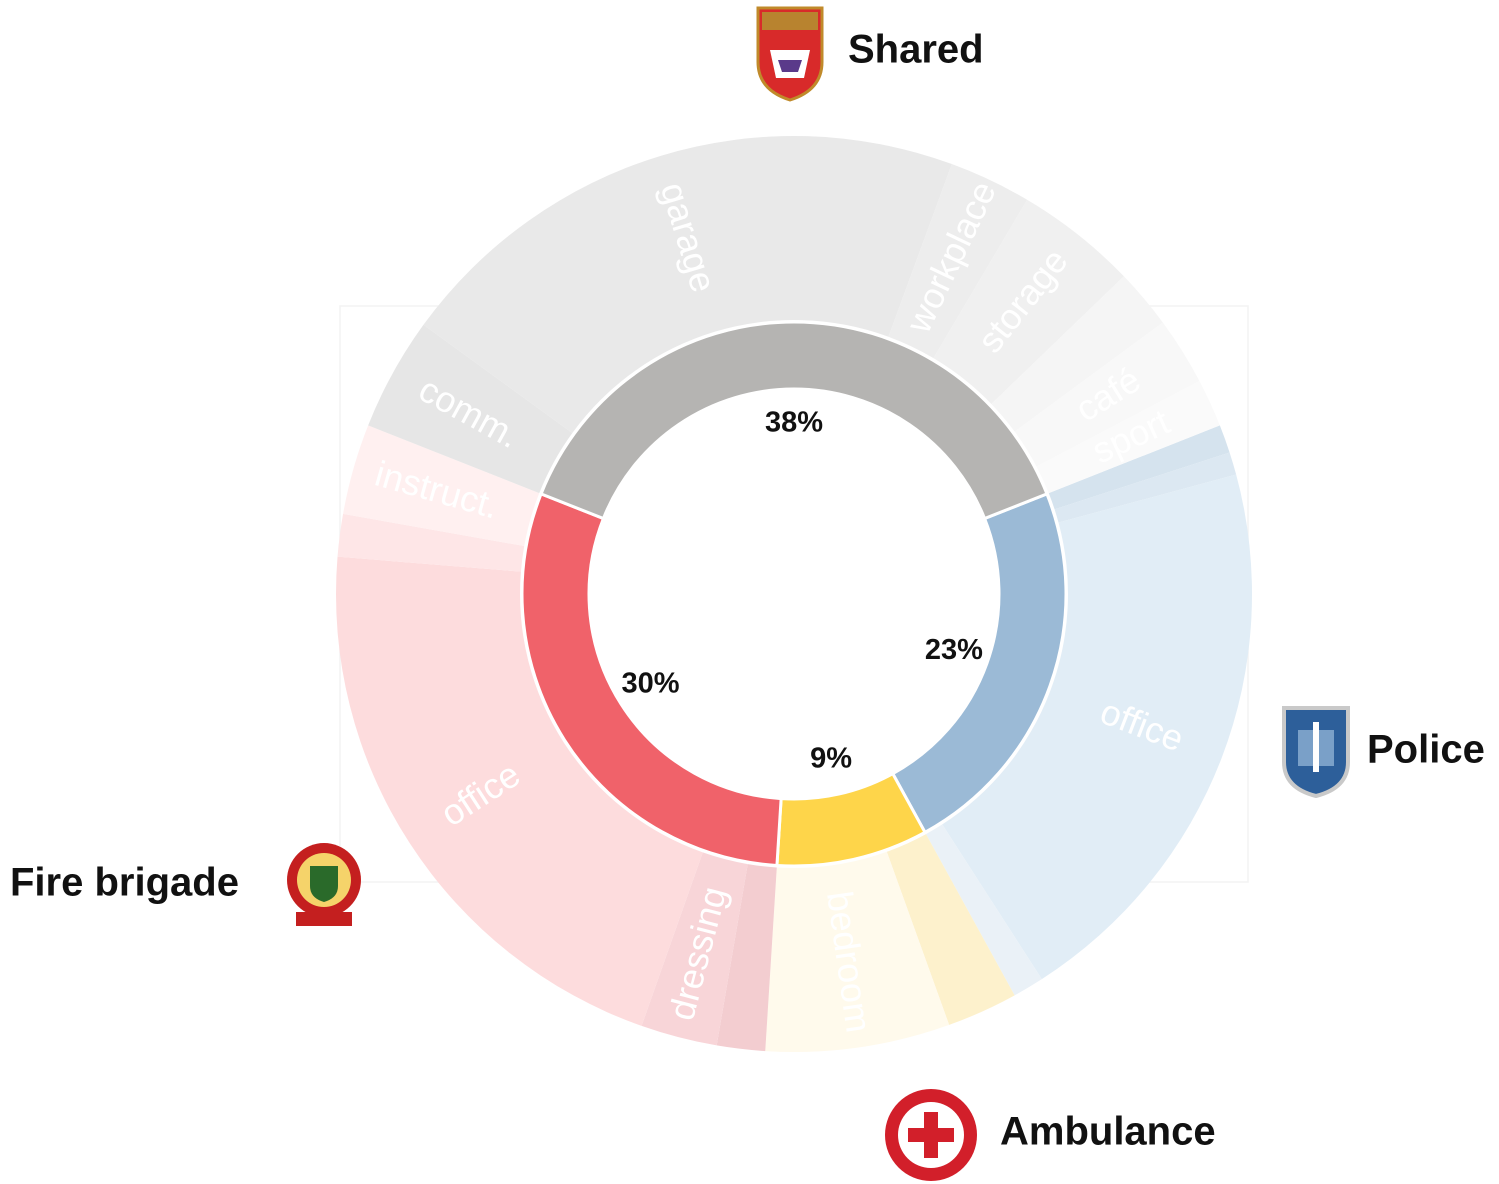 Image resolution: width=1499 pixels, height=1184 pixels. What do you see at coordinates (794, 423) in the screenshot?
I see `percent-label: 38%` at bounding box center [794, 423].